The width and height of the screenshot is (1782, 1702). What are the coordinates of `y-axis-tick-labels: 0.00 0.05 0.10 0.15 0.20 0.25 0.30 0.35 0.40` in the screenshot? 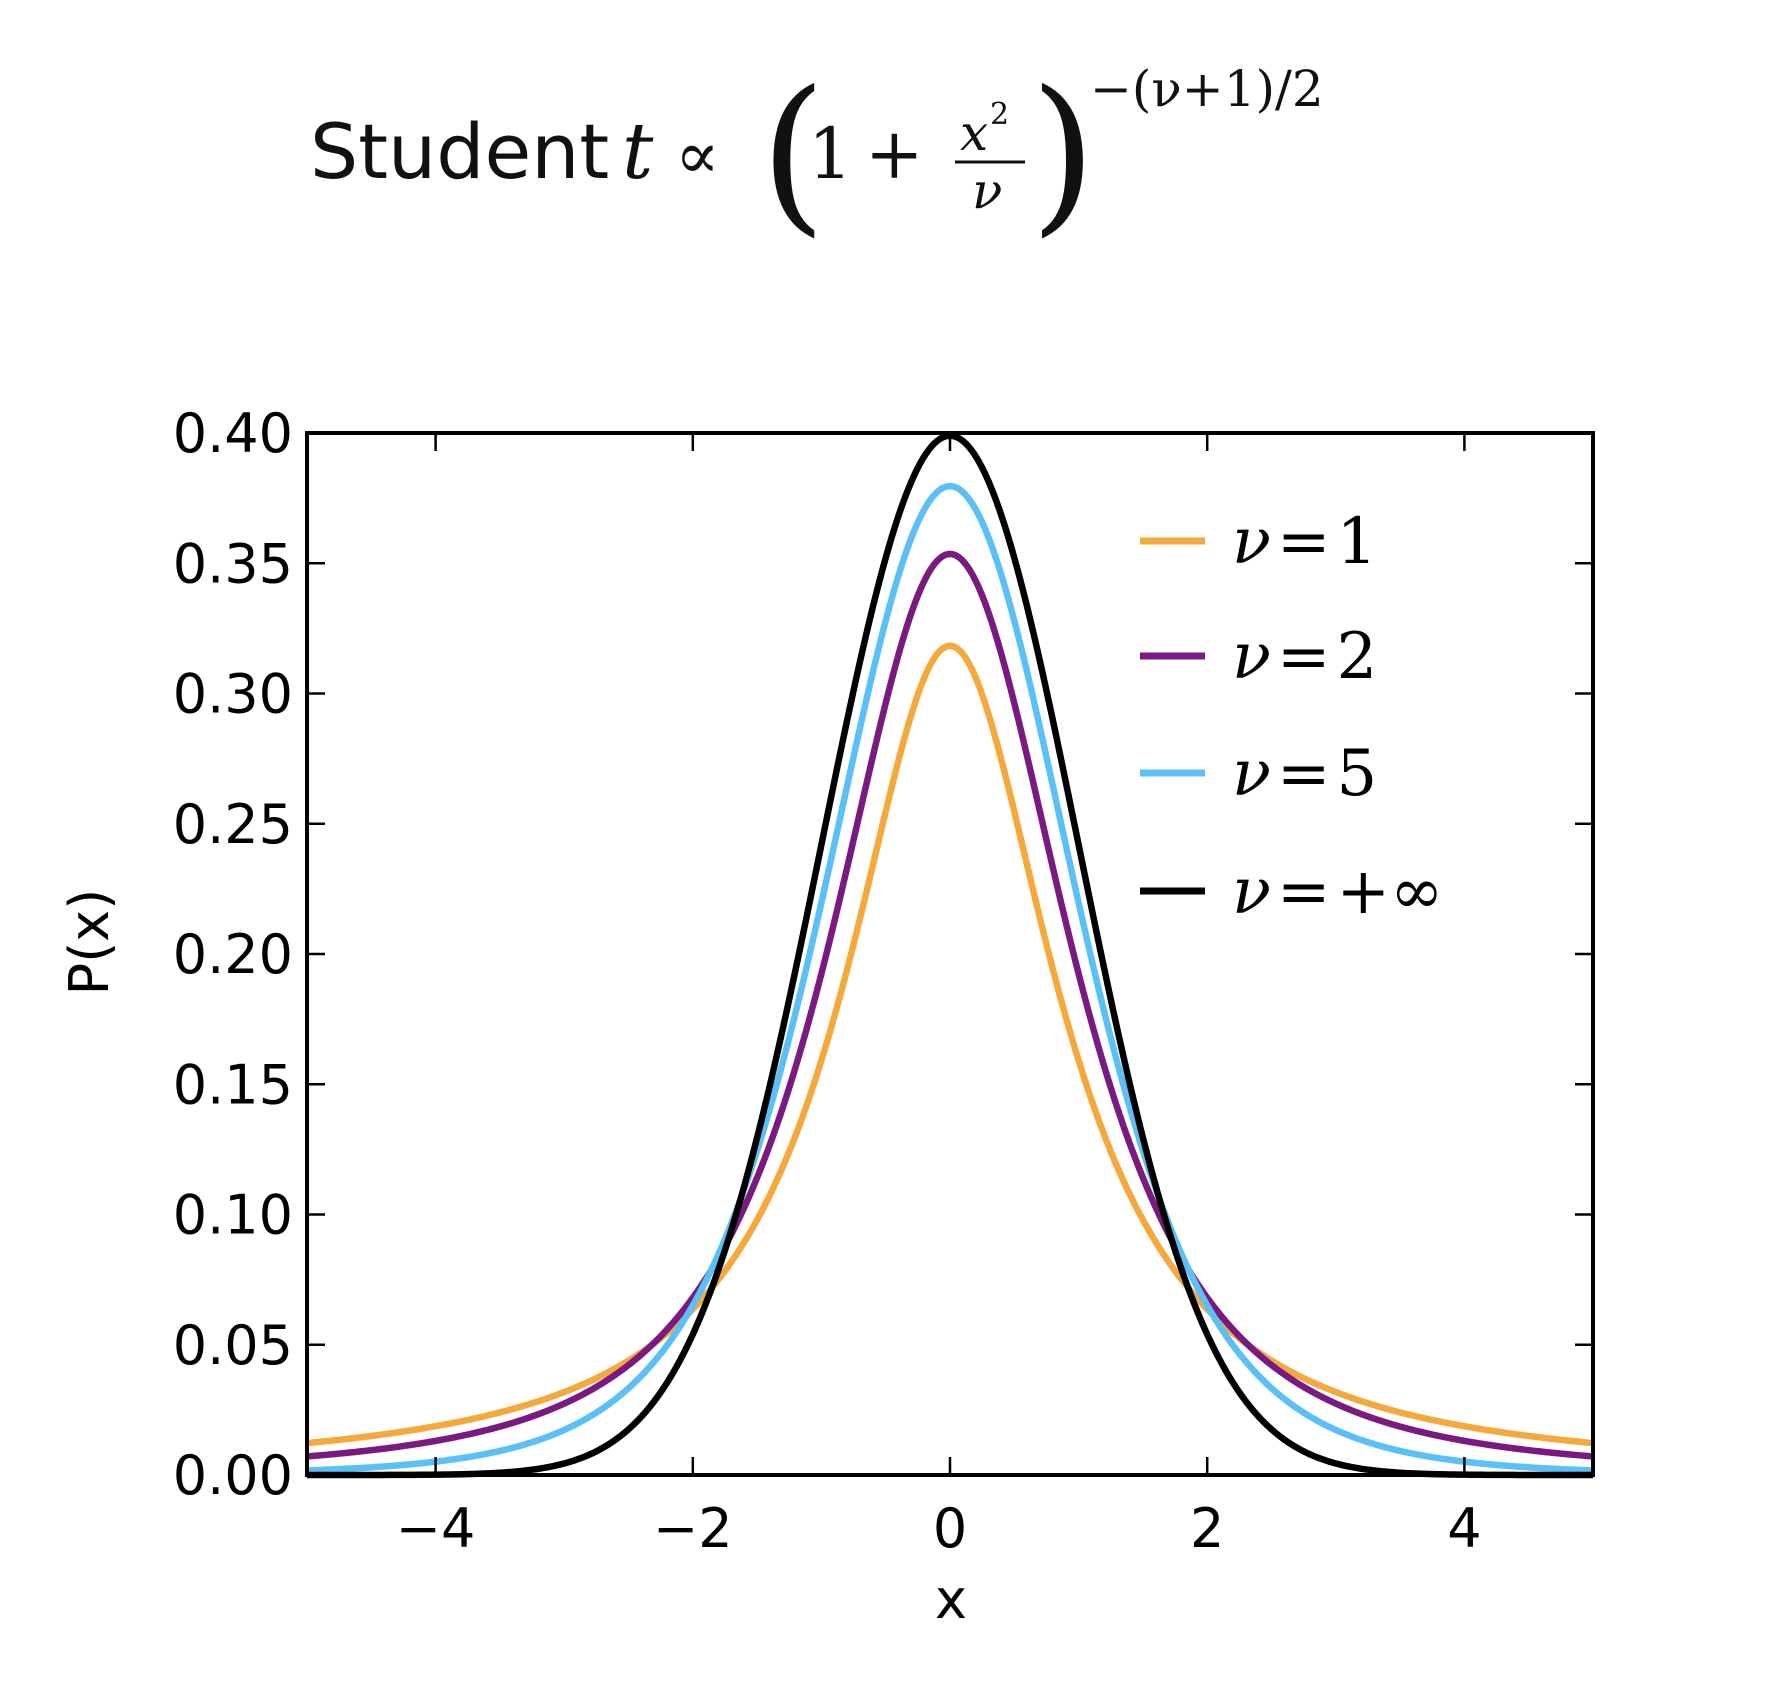 It's located at (233, 954).